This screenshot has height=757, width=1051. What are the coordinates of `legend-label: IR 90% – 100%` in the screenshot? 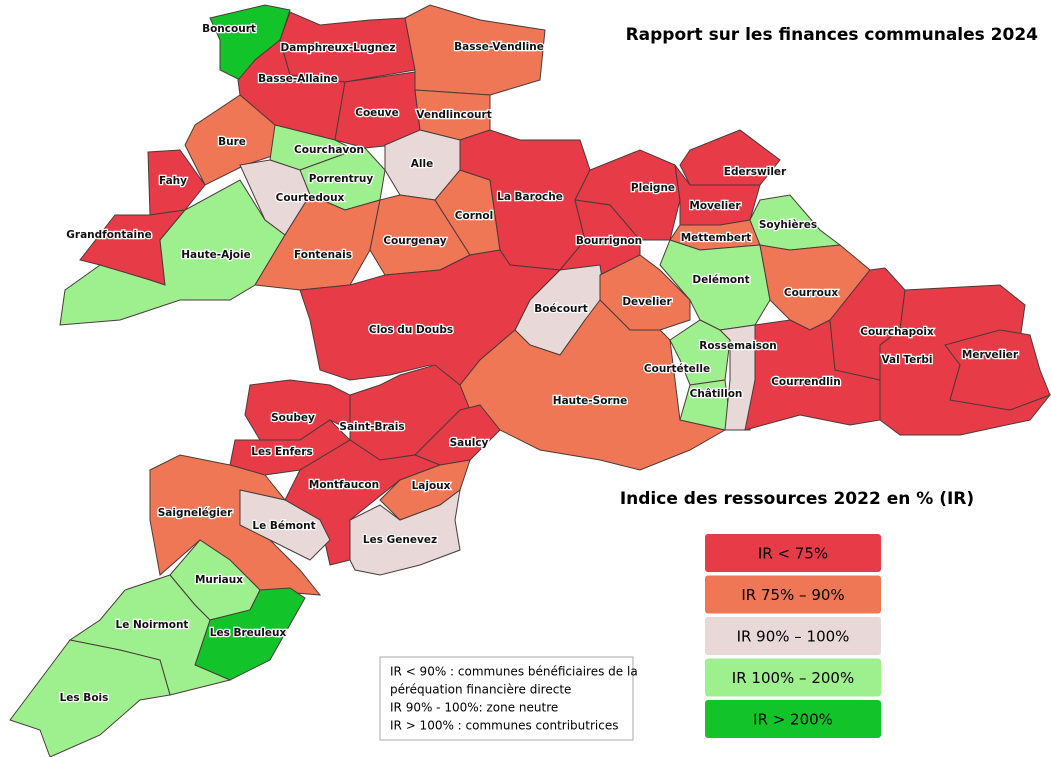 It's located at (793, 637).